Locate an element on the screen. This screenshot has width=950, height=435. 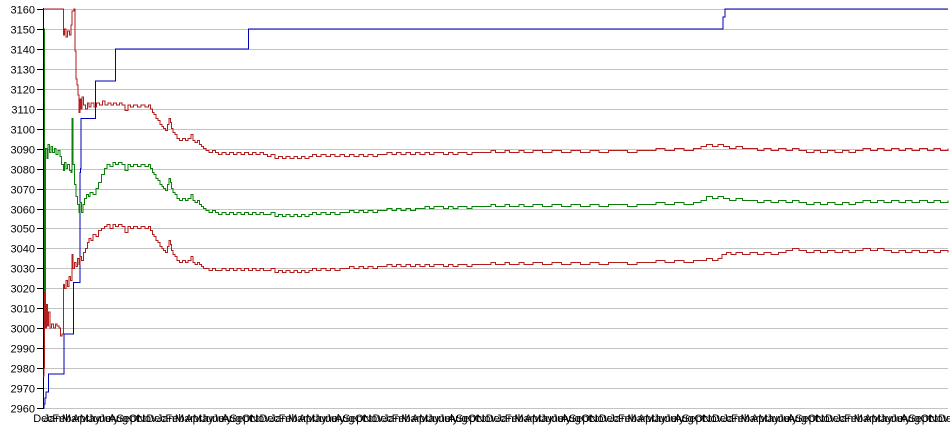
y-tick-label: 3070 is located at coordinates (23, 191).